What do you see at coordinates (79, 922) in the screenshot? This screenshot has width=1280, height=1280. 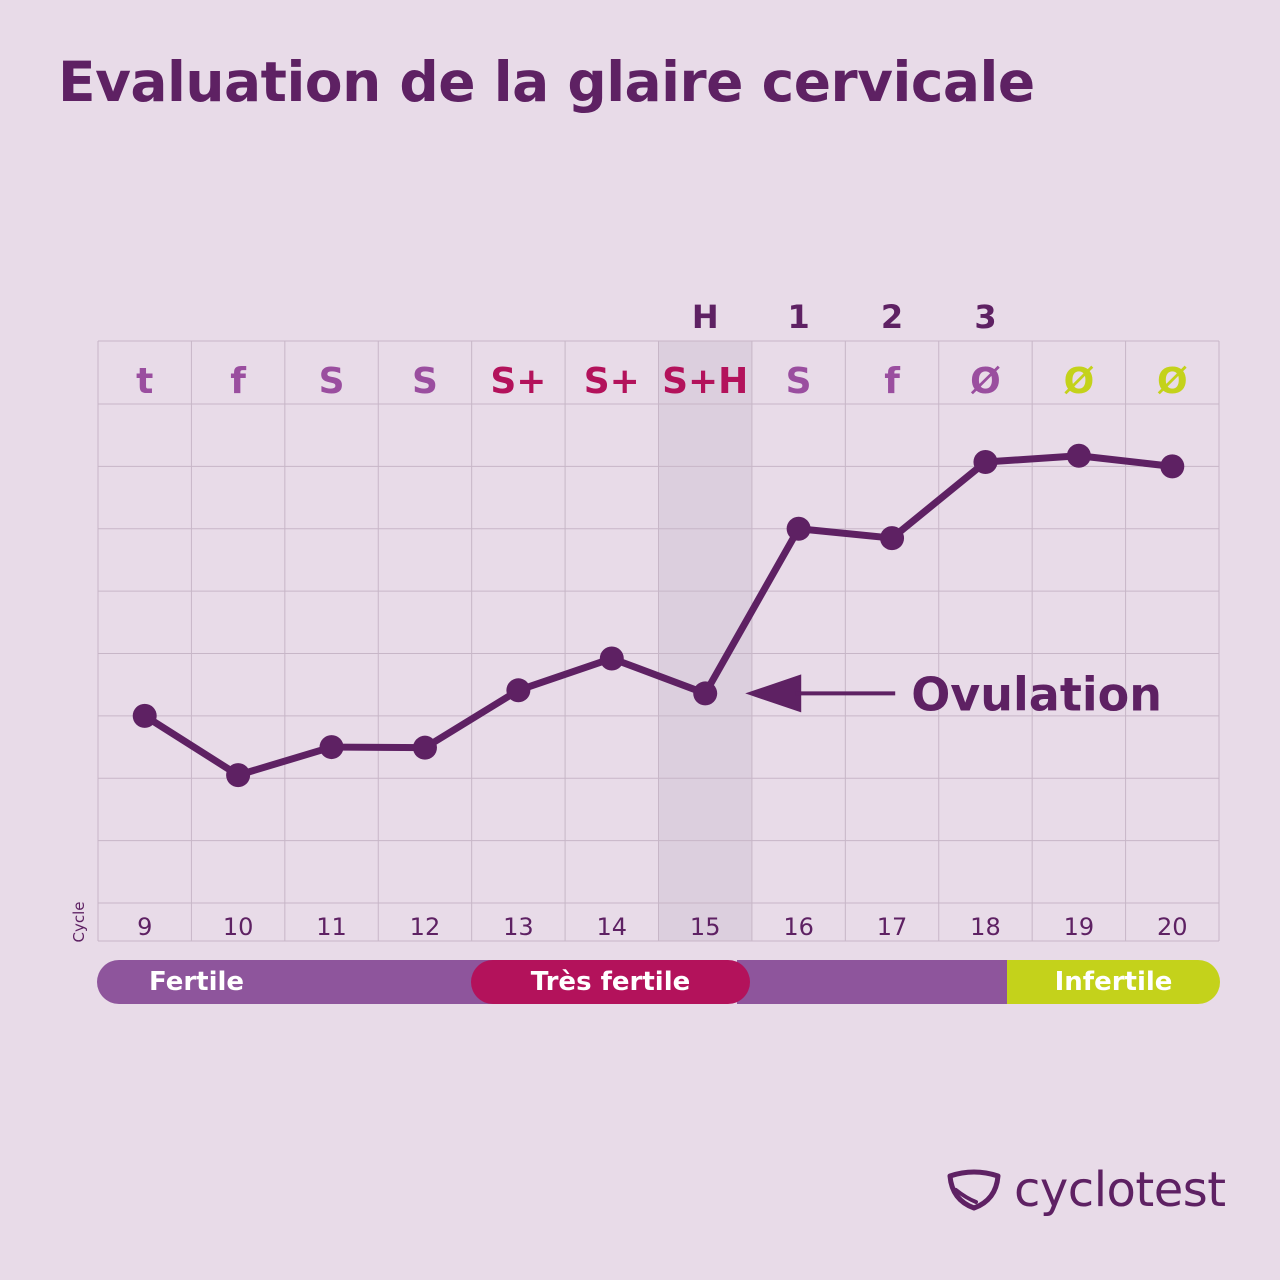 I see `x-axis-label: Cycle` at bounding box center [79, 922].